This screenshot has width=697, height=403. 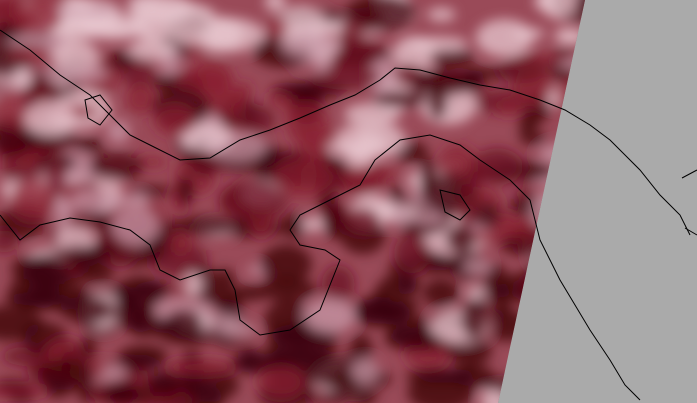 I want to click on lake-outline, so click(x=98, y=110).